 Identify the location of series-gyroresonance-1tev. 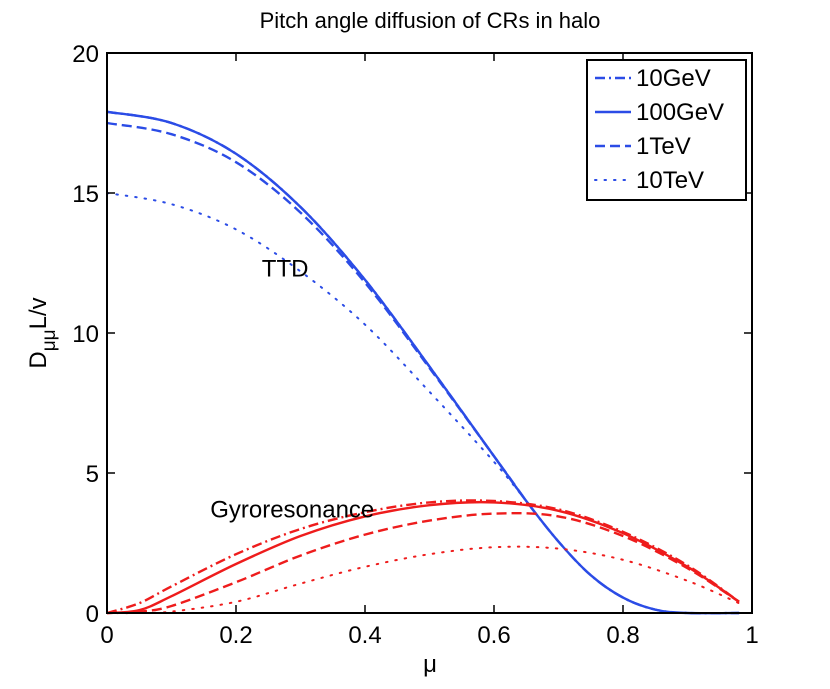
(423, 563).